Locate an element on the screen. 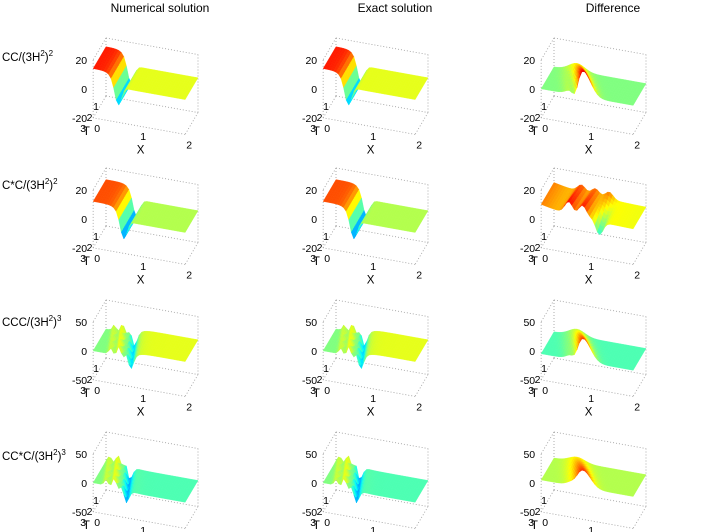 This screenshot has height=532, width=711. row-label-4-mid: ) is located at coordinates (60, 457).